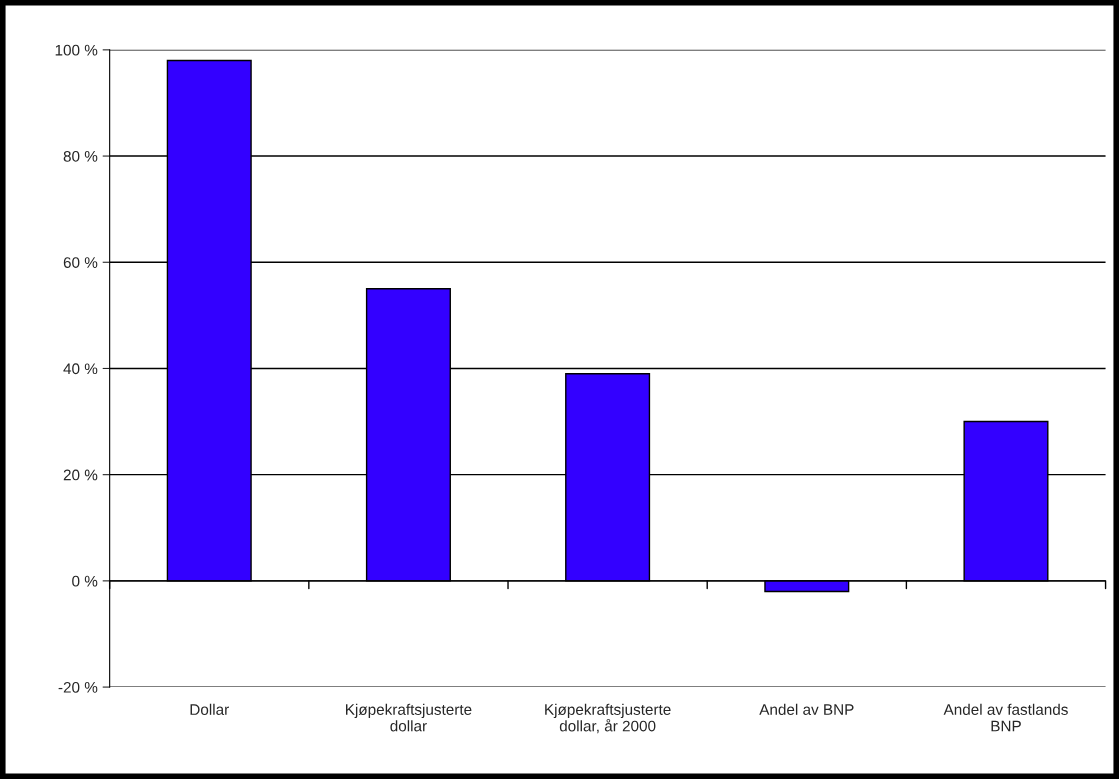  What do you see at coordinates (409, 717) in the screenshot?
I see `x-tick-label: Kjøpekraftsjusterte dollar` at bounding box center [409, 717].